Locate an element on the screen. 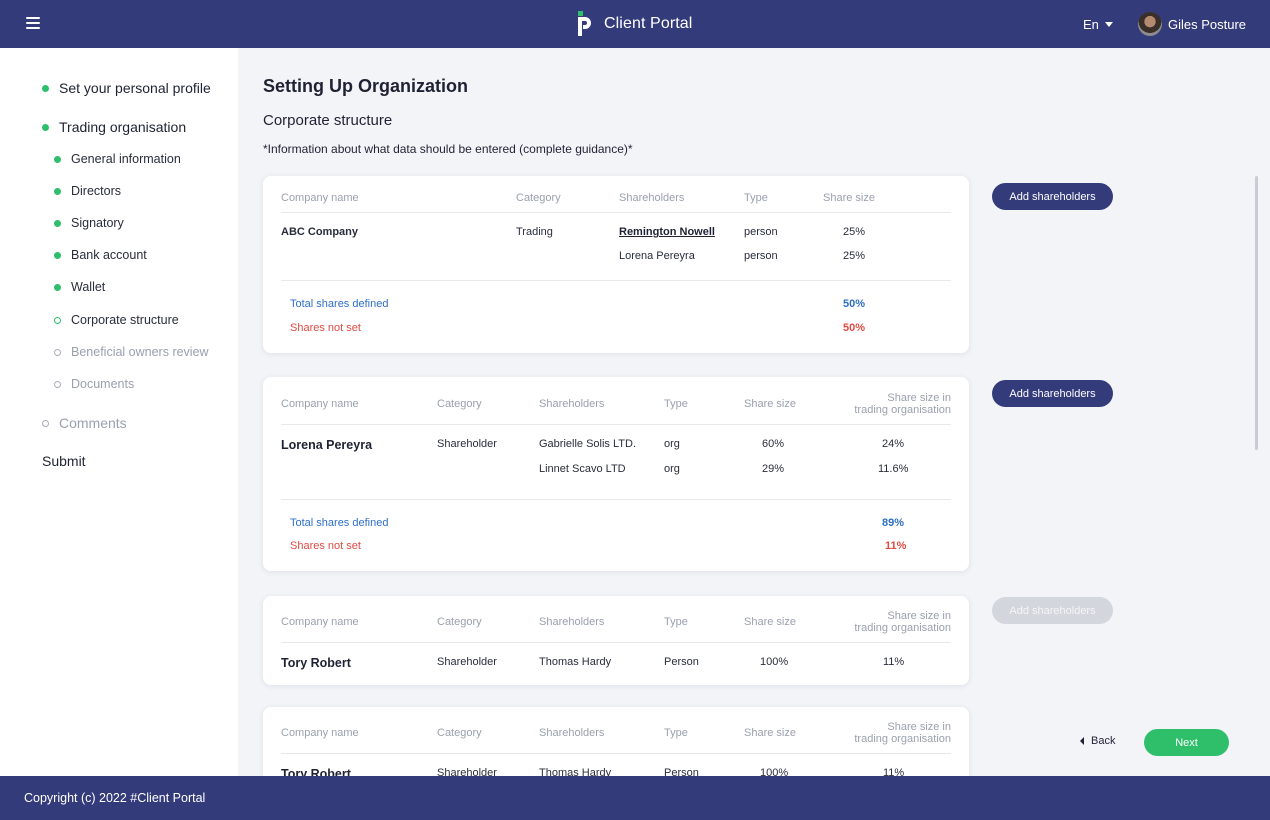  shareholder-link: Remington Nowell is located at coordinates (667, 232).